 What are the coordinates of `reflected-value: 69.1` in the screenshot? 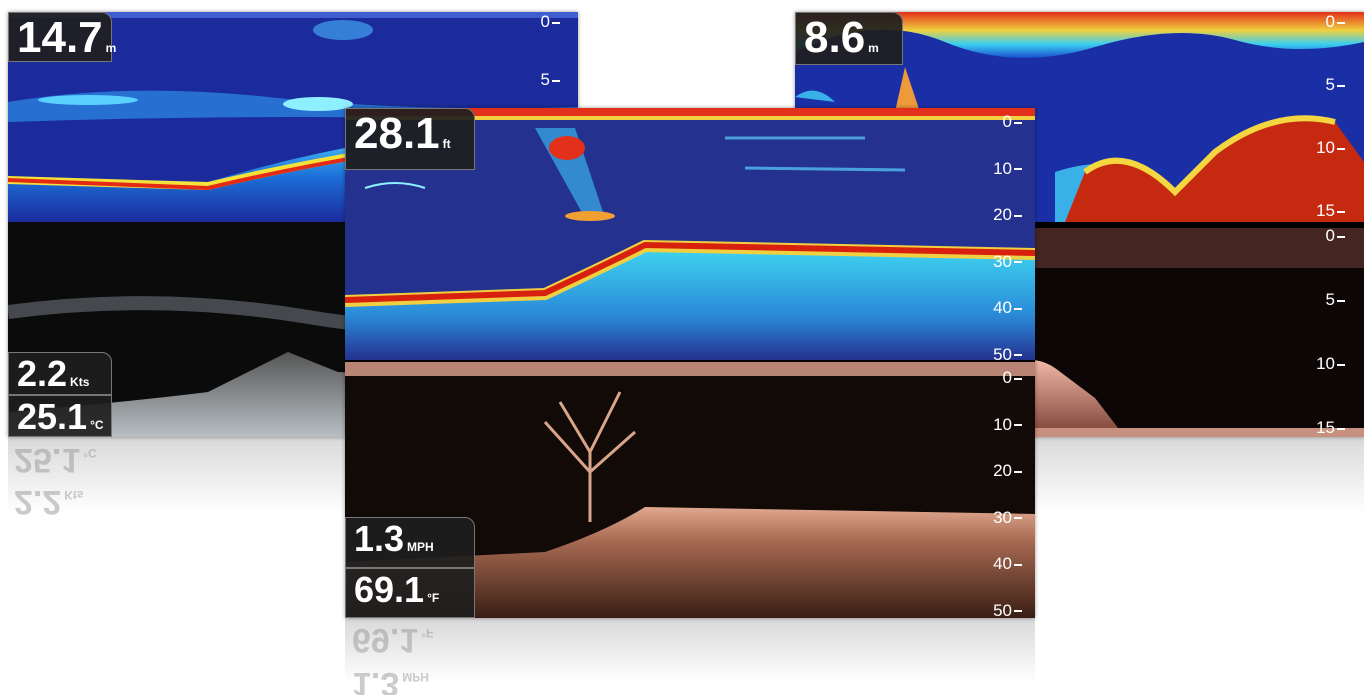 It's located at (385, 640).